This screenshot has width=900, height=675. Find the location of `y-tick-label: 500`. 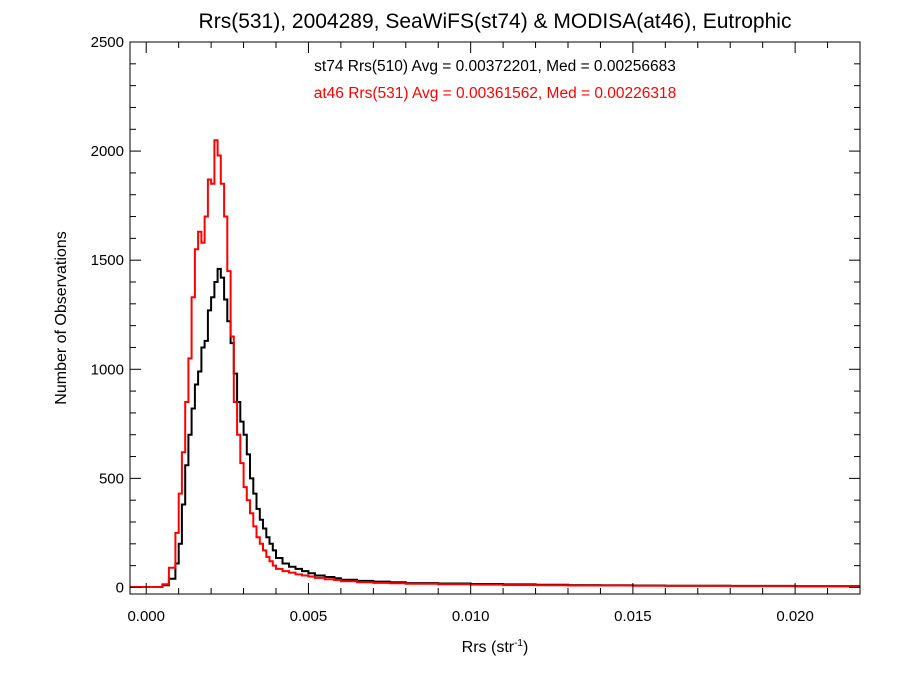

y-tick-label: 500 is located at coordinates (111, 478).